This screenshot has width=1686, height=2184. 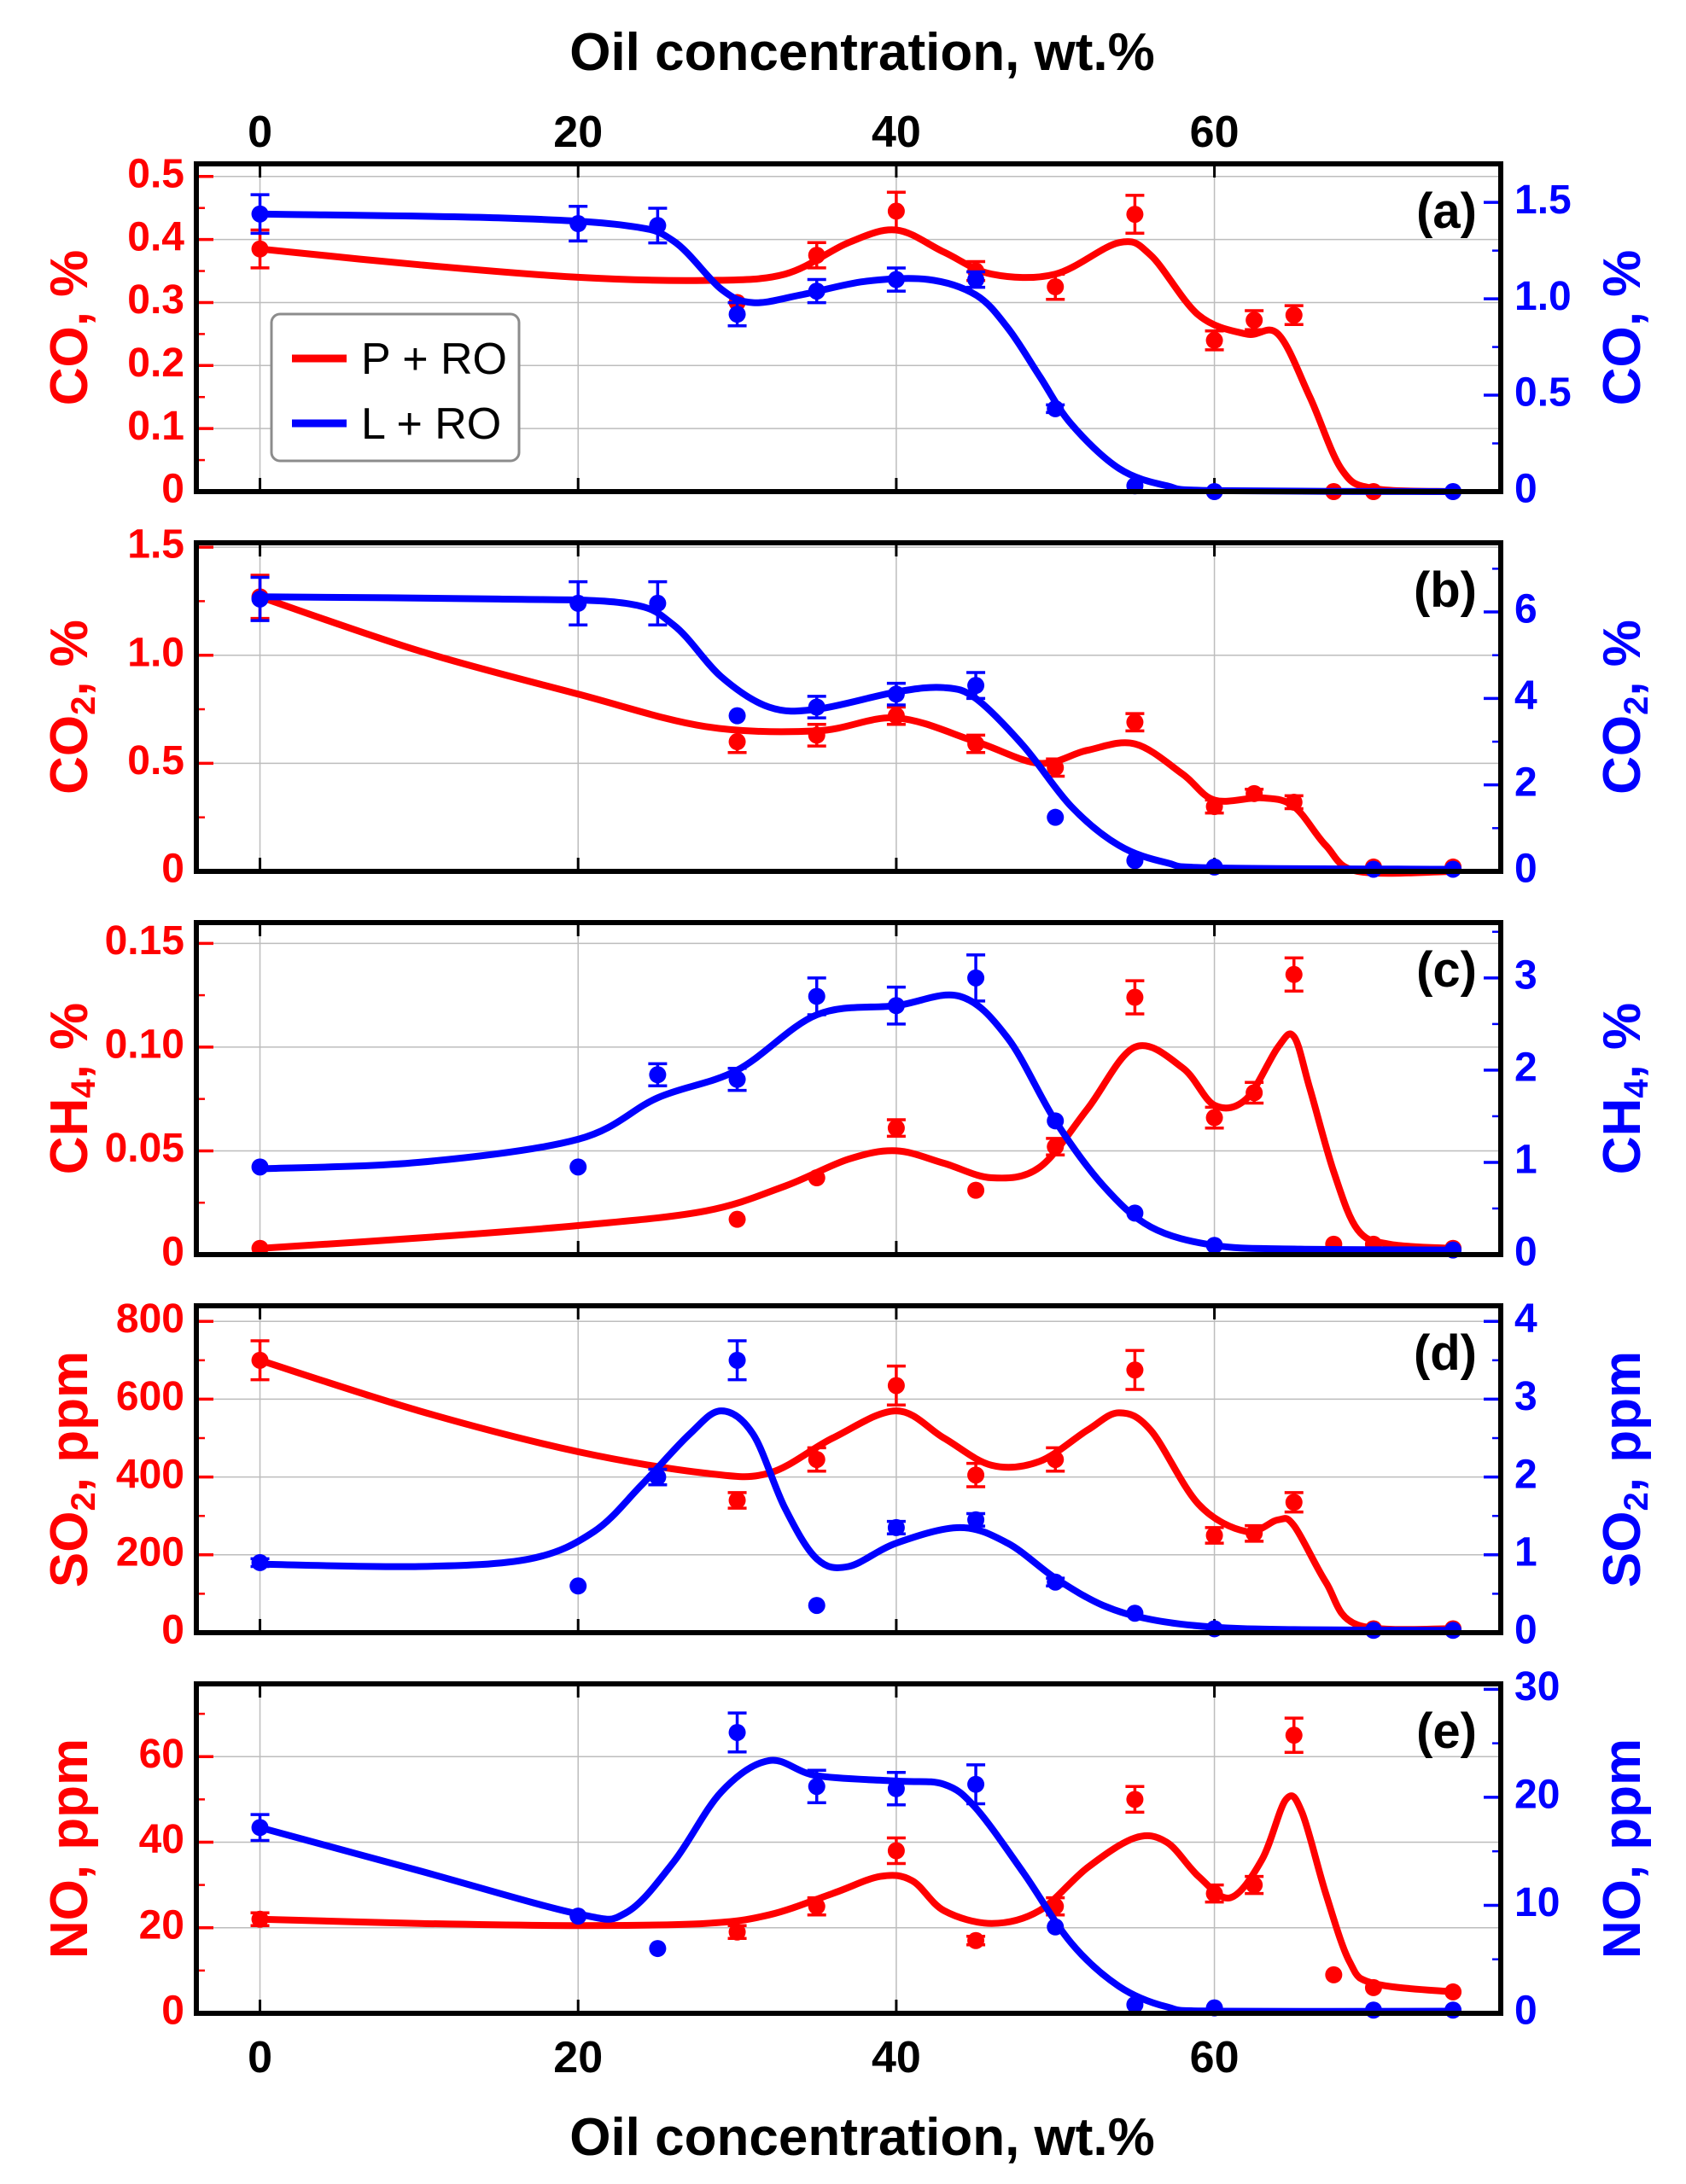 I want to click on panel-e-right-y-label-rest: , ppm, so click(x=1622, y=1808).